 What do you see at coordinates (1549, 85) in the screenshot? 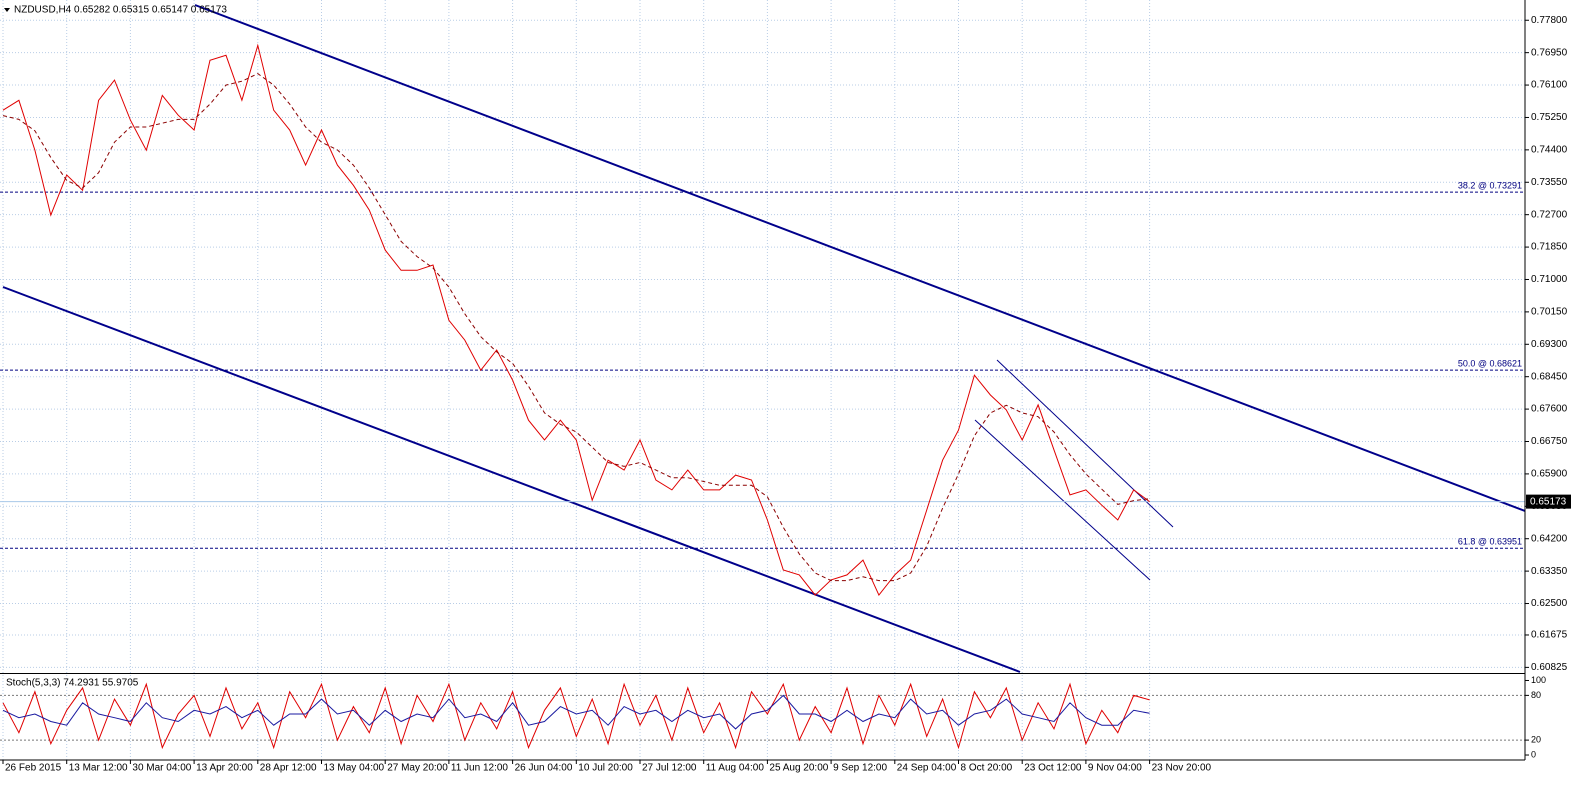
I see `y-tick-label: 0.76100` at bounding box center [1549, 85].